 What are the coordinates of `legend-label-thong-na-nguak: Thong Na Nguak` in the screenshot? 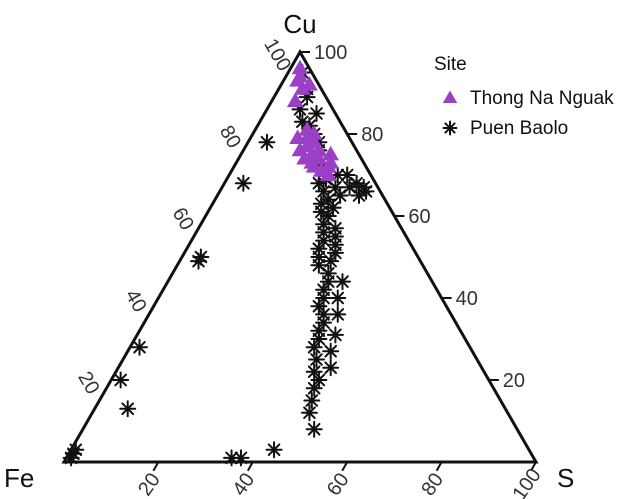 It's located at (542, 98).